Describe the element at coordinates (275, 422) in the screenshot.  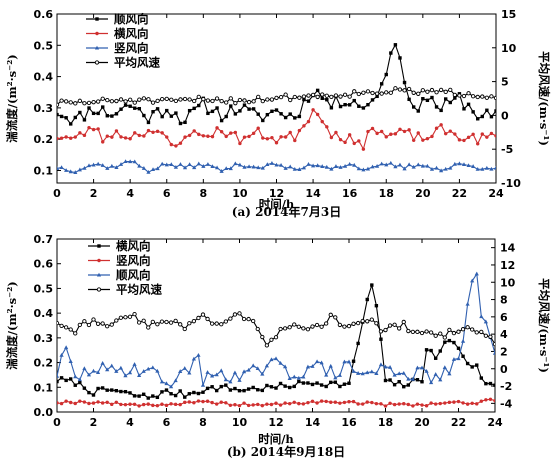
I see `x-tick-label: 12` at that location.